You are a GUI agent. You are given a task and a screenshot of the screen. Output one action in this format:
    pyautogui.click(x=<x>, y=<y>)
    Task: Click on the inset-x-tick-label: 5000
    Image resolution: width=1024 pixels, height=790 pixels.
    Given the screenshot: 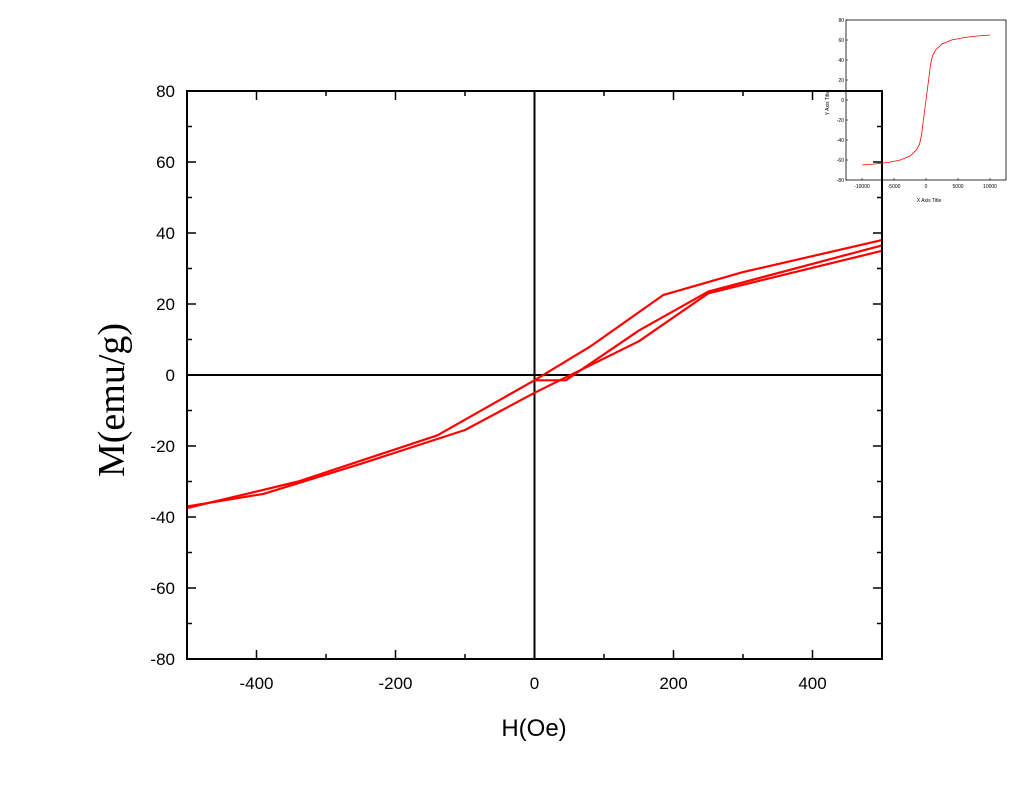 What is the action you would take?
    pyautogui.click(x=957, y=187)
    